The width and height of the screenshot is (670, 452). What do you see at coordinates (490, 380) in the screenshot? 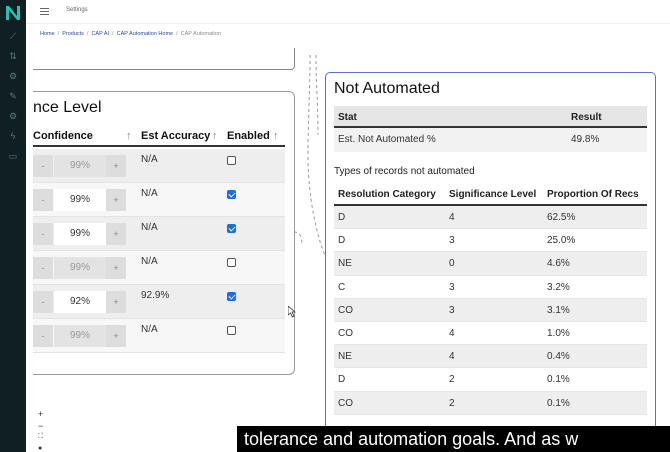
I see `table-row: D 2 0.1%` at bounding box center [490, 380].